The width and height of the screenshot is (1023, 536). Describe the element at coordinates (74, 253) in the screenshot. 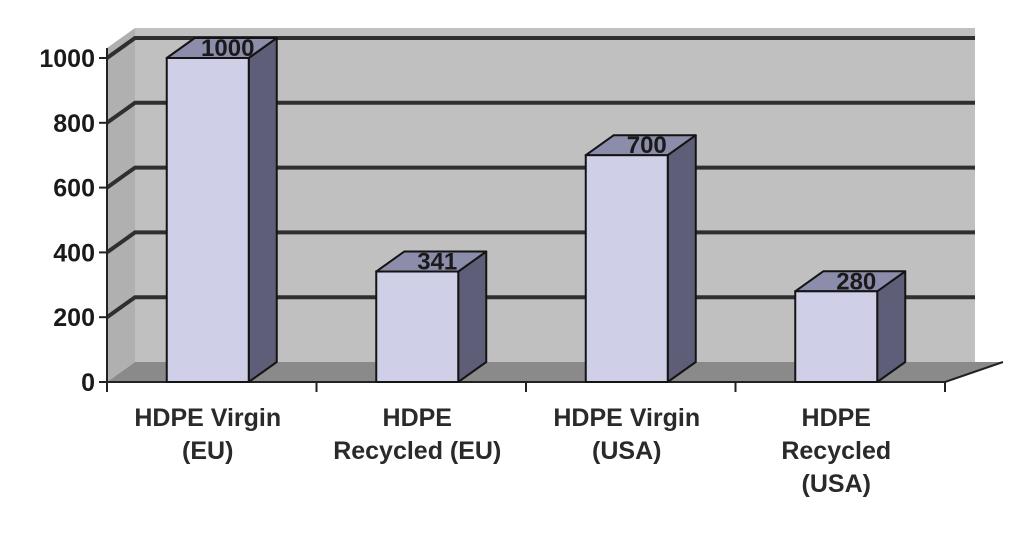

I see `y-tick-label: 400` at that location.